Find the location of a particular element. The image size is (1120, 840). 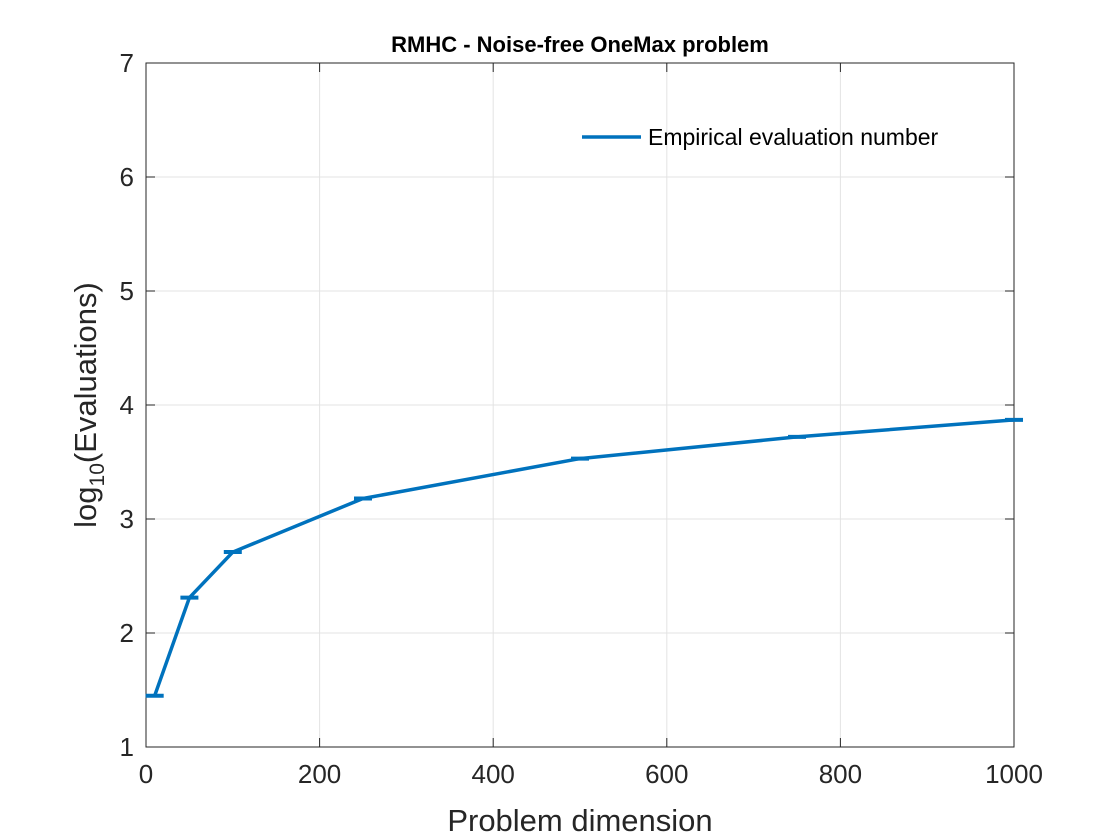

x-tick-label: 1000 is located at coordinates (1014, 774).